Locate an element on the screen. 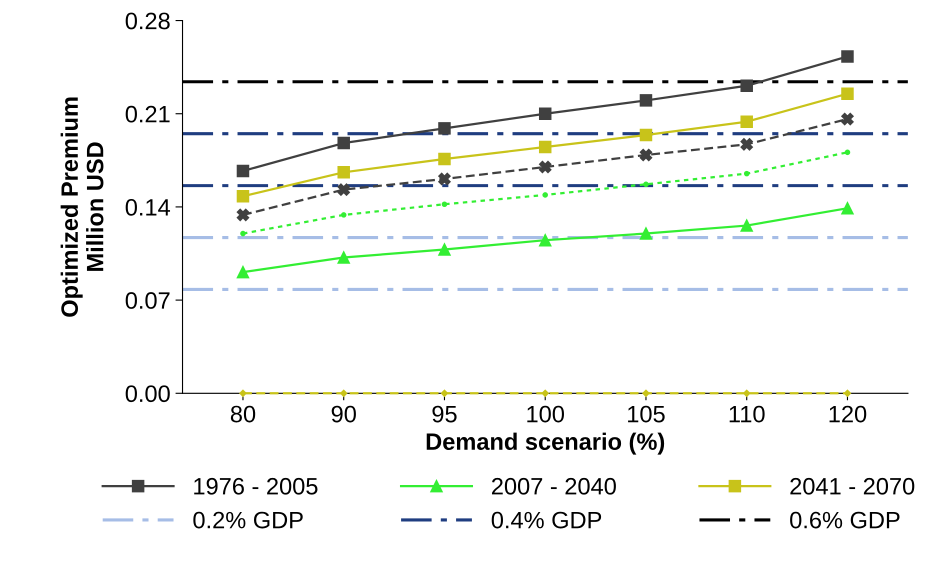 Image resolution: width=936 pixels, height=587 pixels. x-tick-label: 120 is located at coordinates (848, 414).